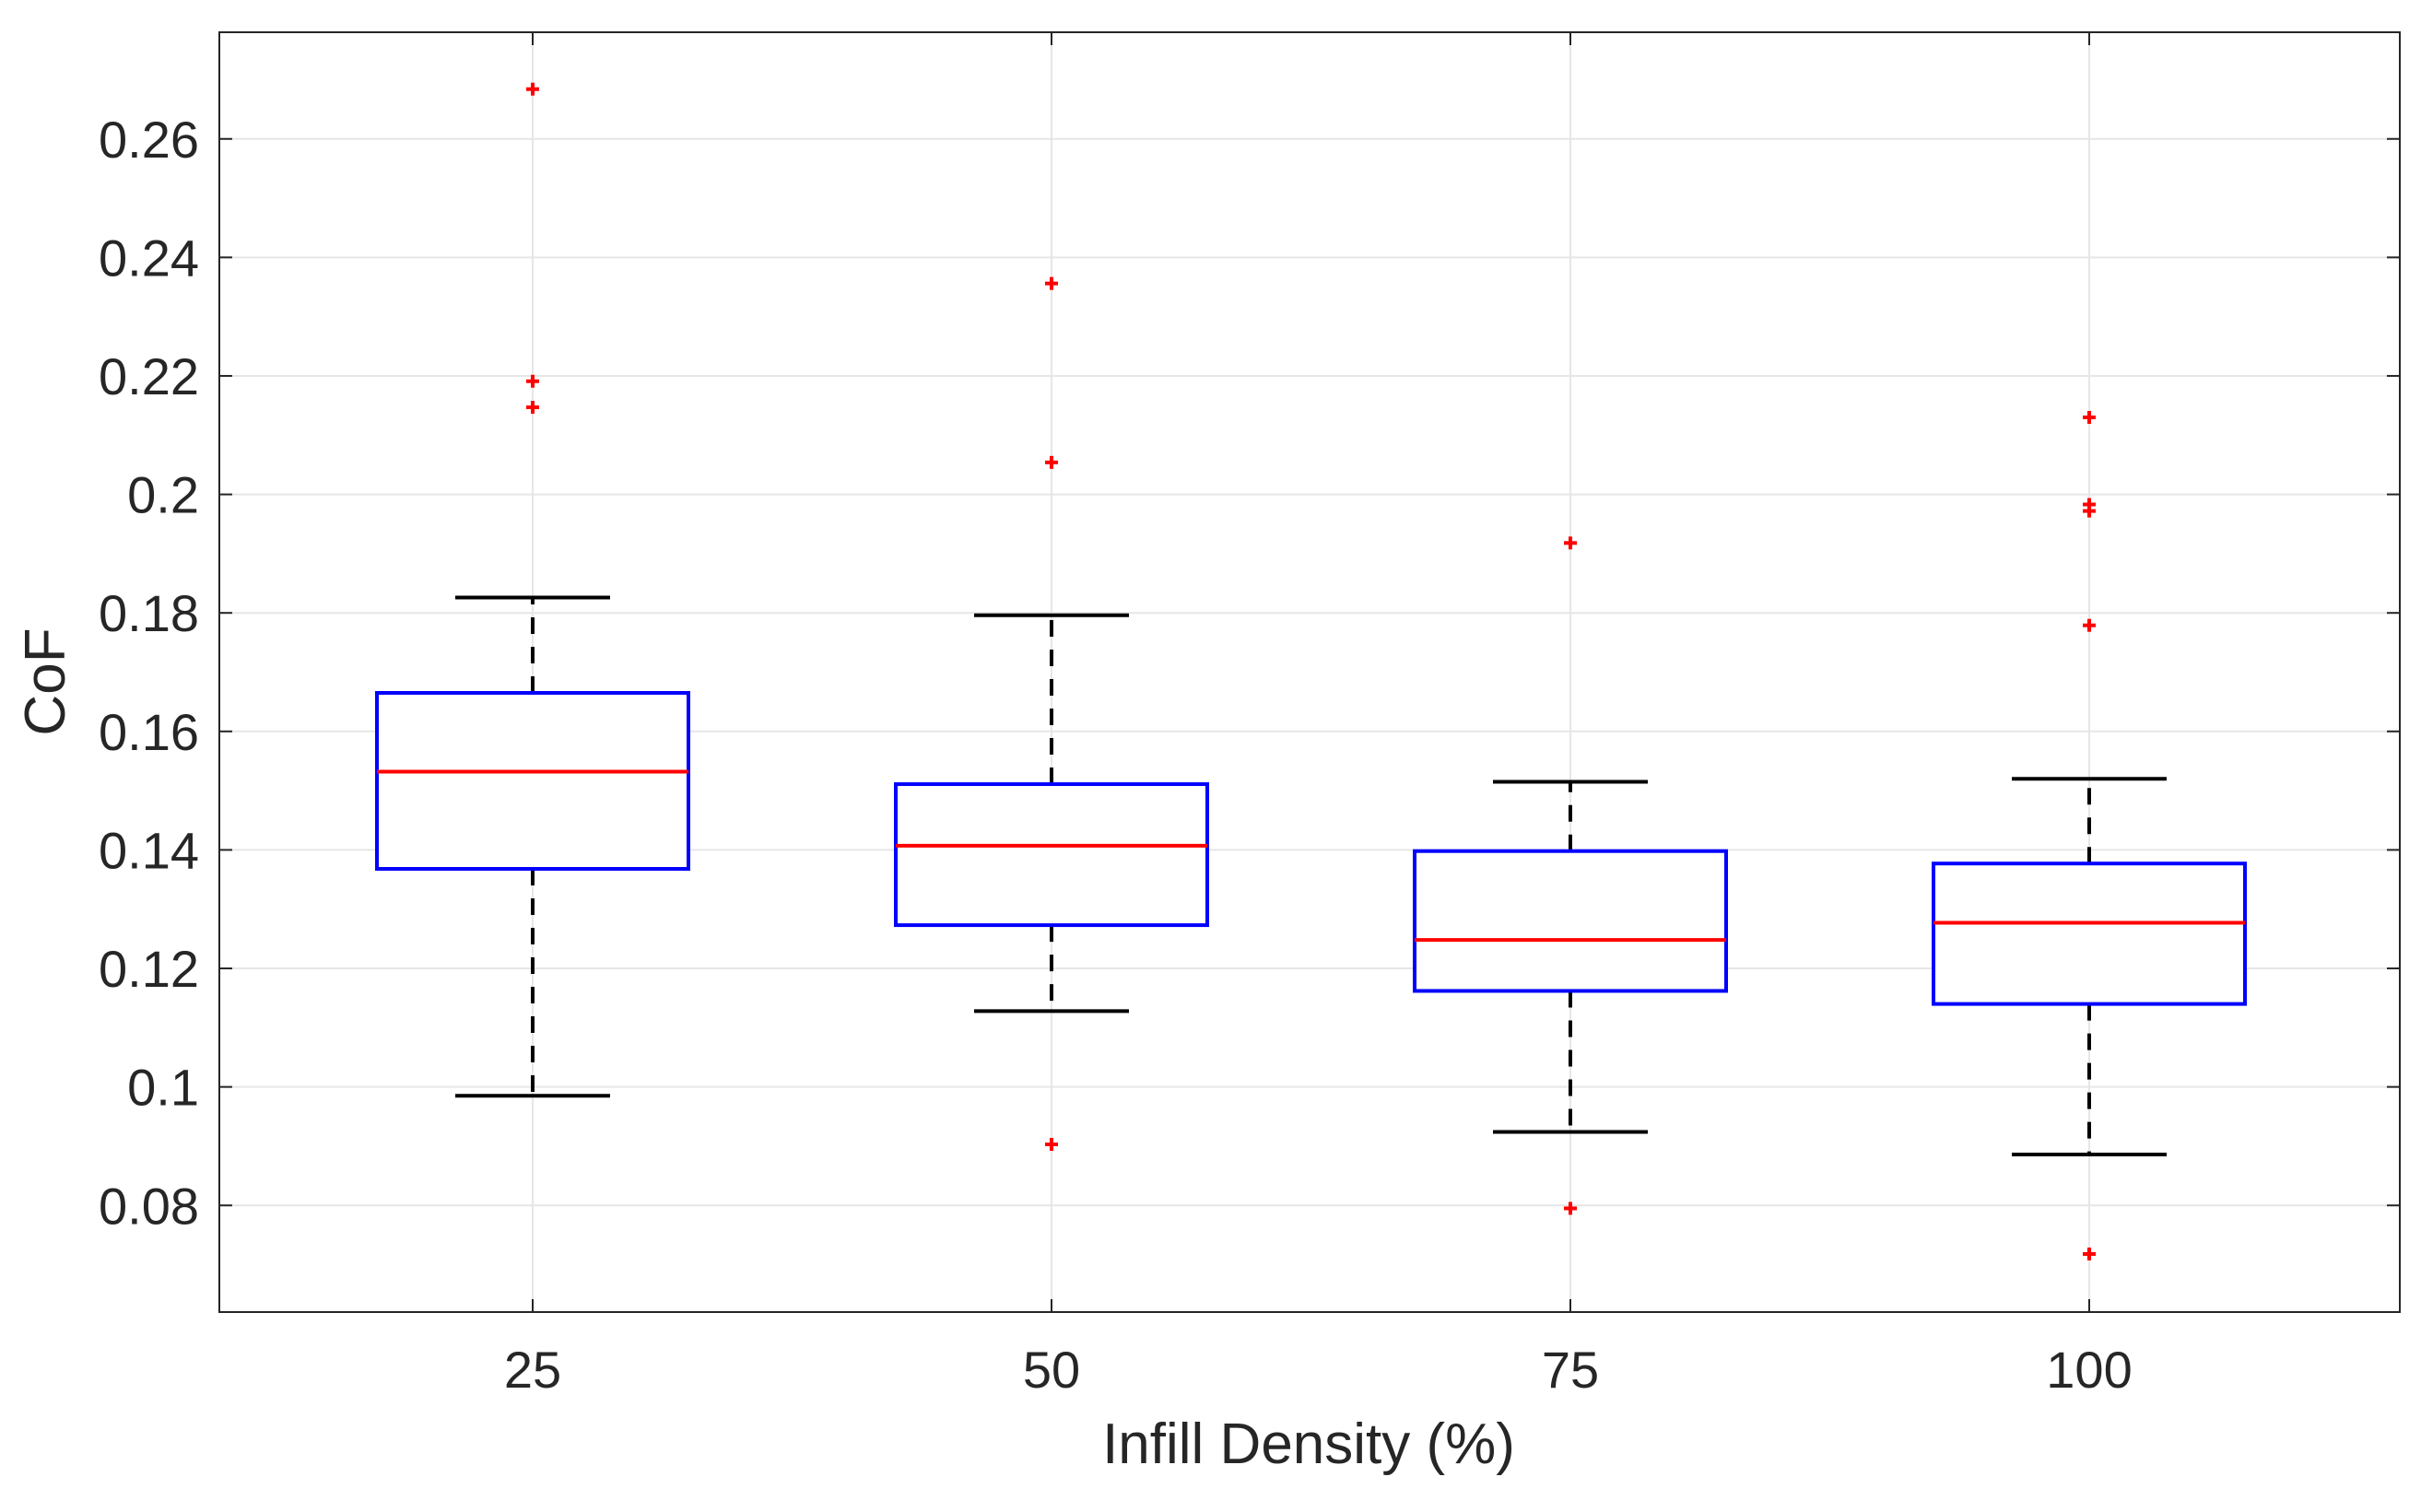  I want to click on y-tick-label: 0.26, so click(149, 140).